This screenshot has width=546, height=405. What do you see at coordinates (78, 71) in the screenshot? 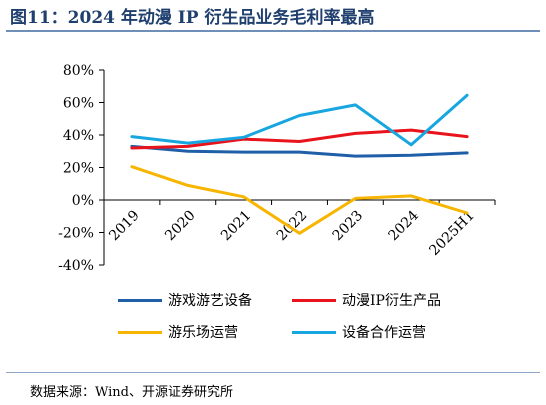
I see `y-tick-label: 80%` at bounding box center [78, 71].